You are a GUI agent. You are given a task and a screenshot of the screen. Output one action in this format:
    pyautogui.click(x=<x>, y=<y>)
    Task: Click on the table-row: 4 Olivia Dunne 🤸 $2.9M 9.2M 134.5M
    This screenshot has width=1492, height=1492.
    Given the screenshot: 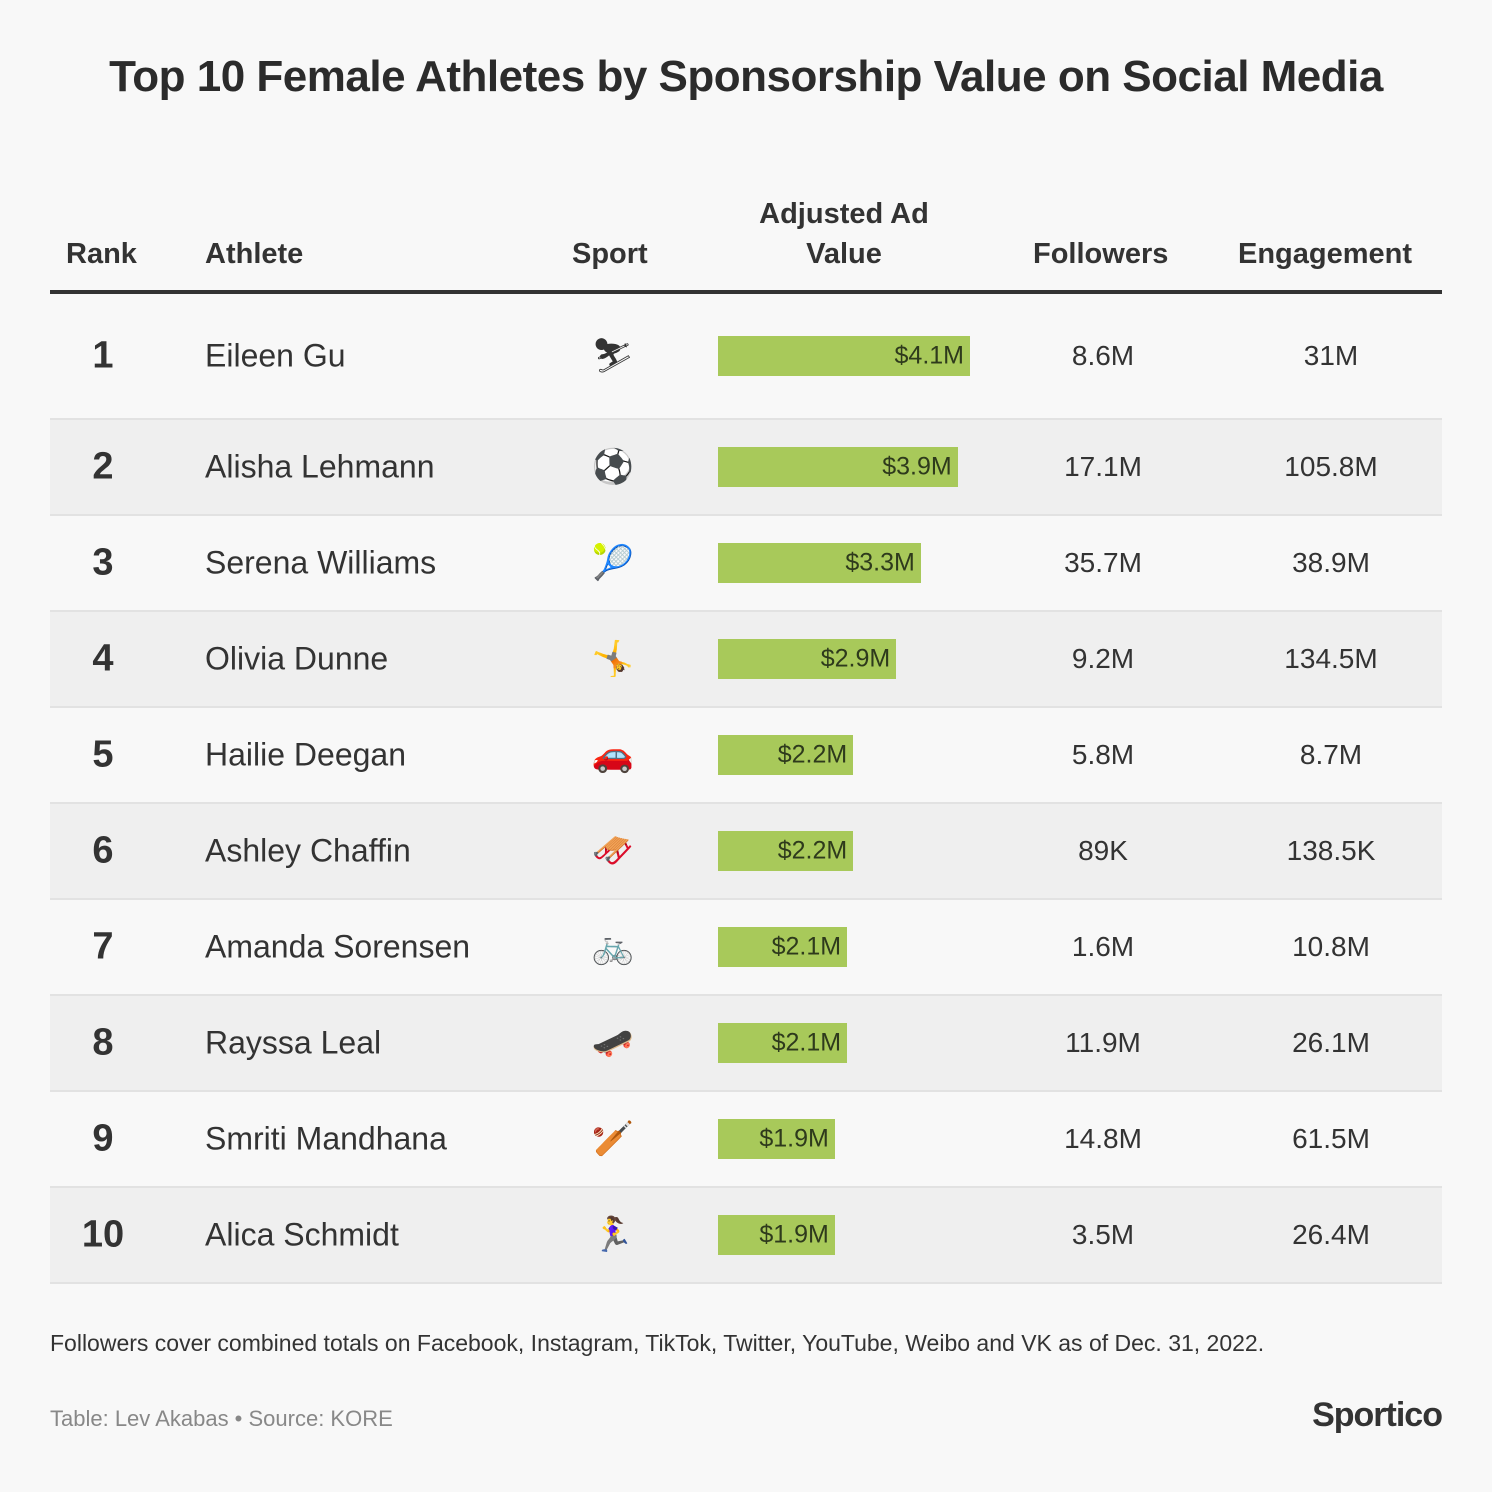 What is the action you would take?
    pyautogui.click(x=746, y=660)
    